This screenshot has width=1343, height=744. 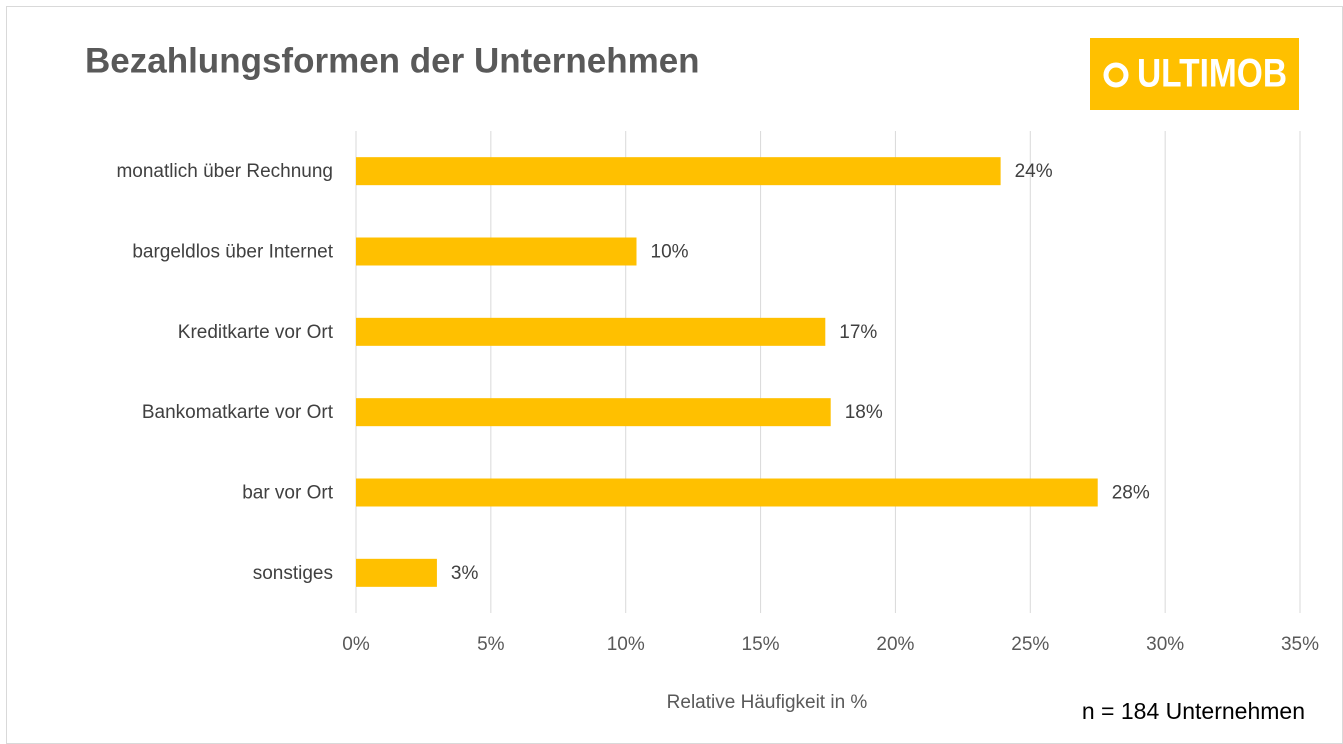 What do you see at coordinates (491, 644) in the screenshot?
I see `x-tick-label: 5%` at bounding box center [491, 644].